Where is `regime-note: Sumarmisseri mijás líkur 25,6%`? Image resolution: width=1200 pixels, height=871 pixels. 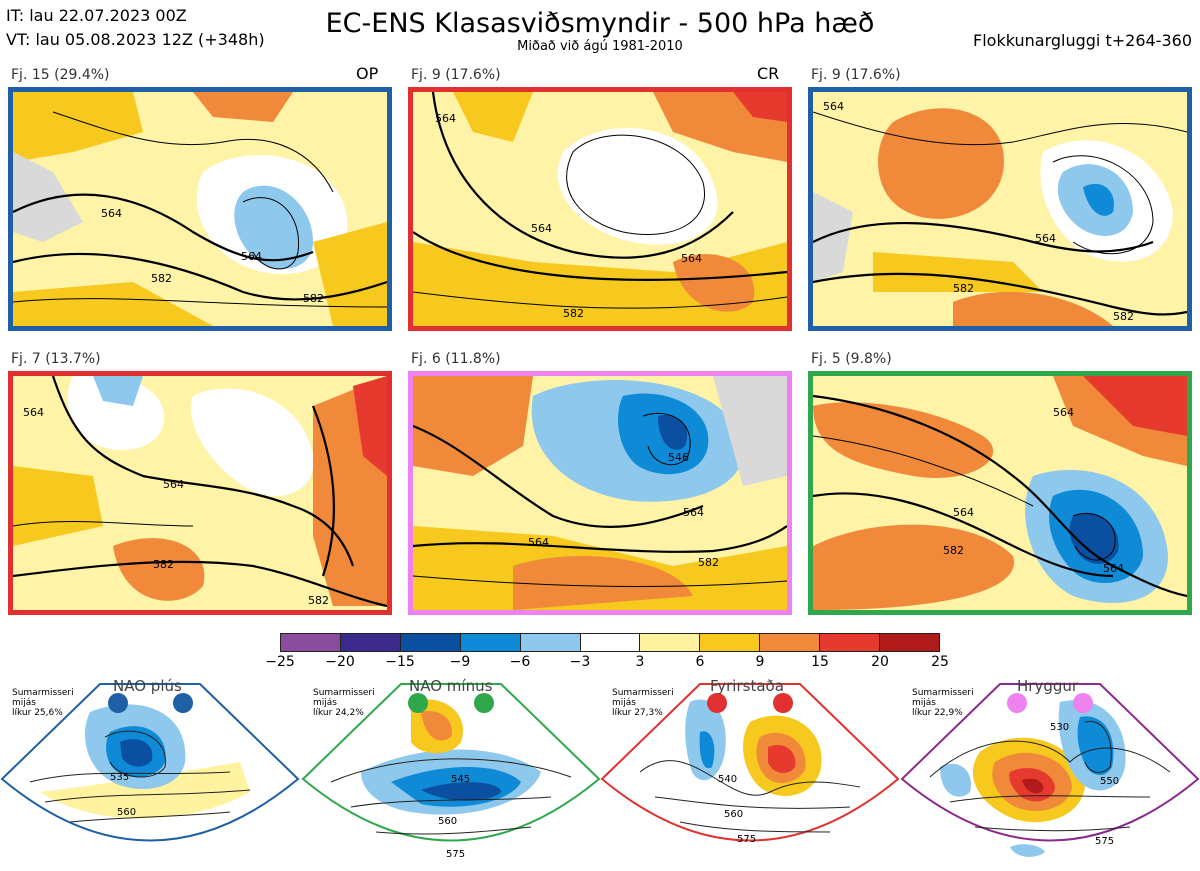
regime-note: Sumarmisseri mijás líkur 25,6% is located at coordinates (43, 703).